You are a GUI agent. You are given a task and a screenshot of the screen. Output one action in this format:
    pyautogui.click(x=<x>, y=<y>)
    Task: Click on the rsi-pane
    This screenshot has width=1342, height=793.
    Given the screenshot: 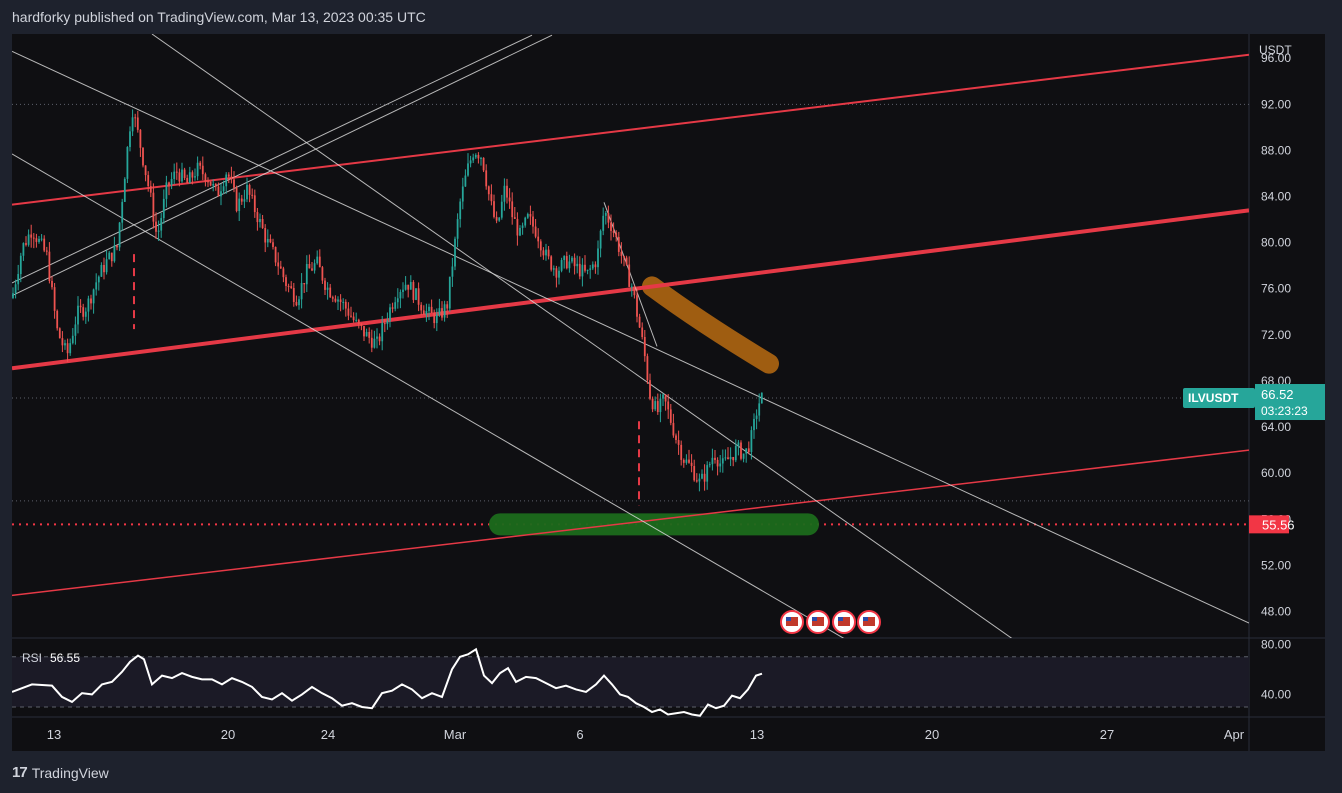 What is the action you would take?
    pyautogui.click(x=630, y=682)
    